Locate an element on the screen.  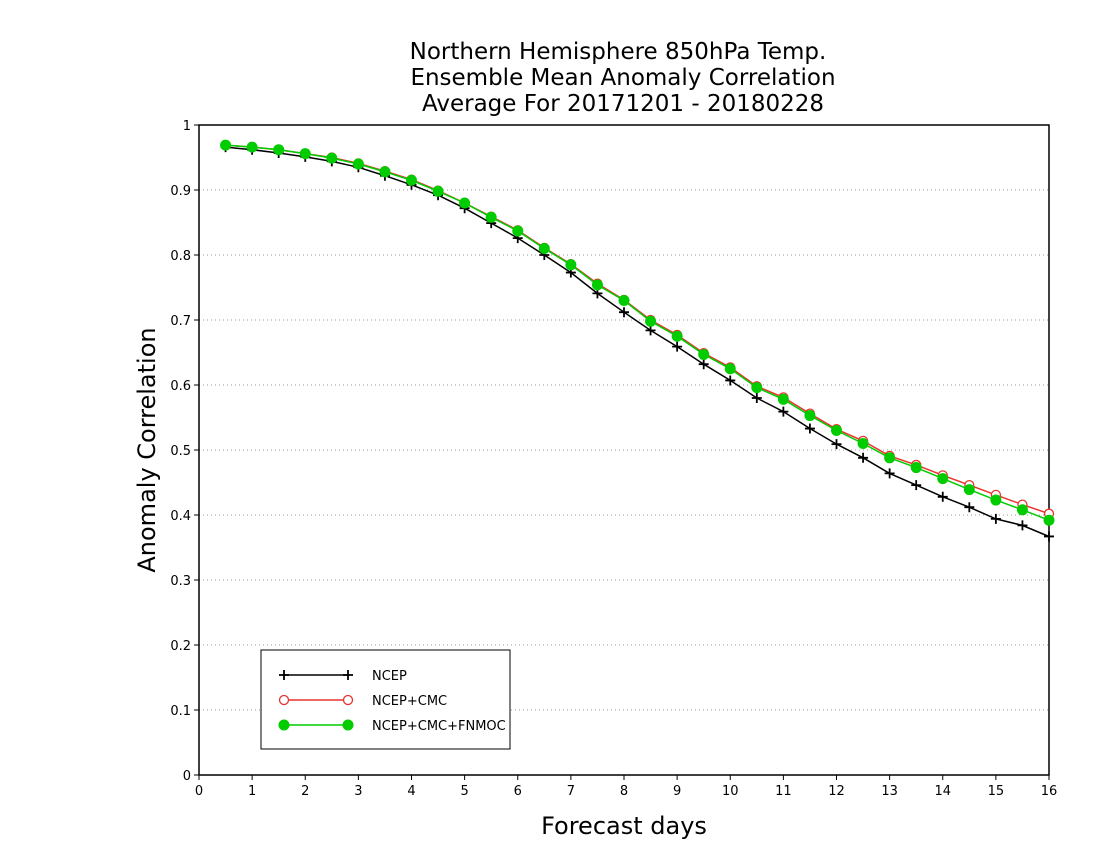
legend-label-ncep-cmc-fnmoc: NCEP+CMC+FNMOC is located at coordinates (439, 726).